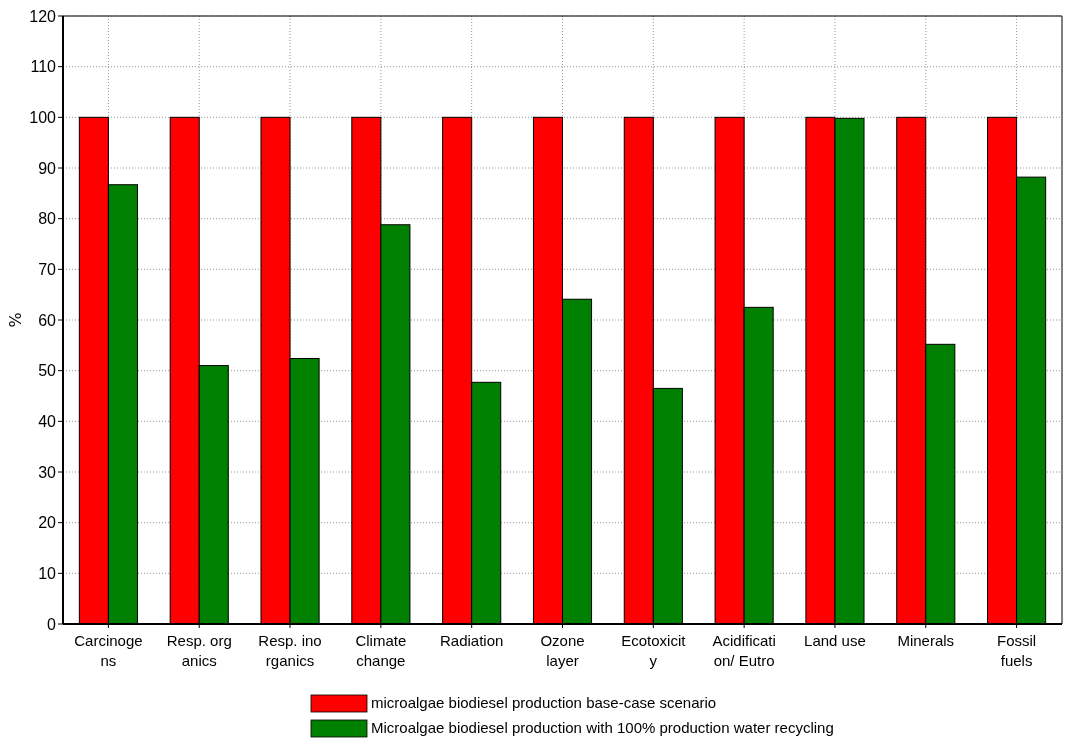 The width and height of the screenshot is (1065, 745). What do you see at coordinates (290, 650) in the screenshot?
I see `x-tick-label: Resp. ino rganics` at bounding box center [290, 650].